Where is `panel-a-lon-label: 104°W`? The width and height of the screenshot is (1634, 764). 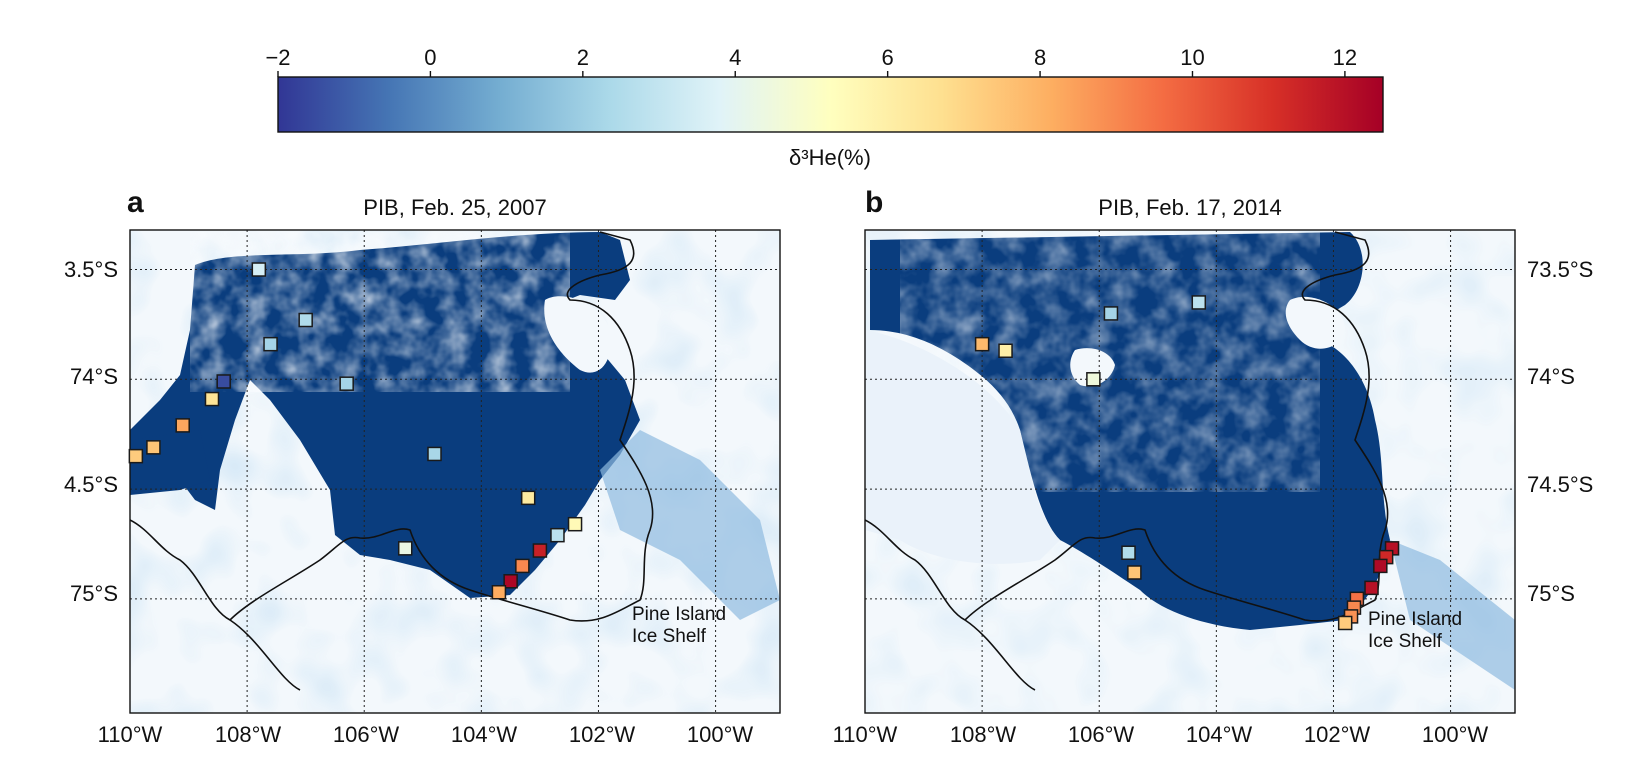 panel-a-lon-label: 104°W is located at coordinates (484, 734).